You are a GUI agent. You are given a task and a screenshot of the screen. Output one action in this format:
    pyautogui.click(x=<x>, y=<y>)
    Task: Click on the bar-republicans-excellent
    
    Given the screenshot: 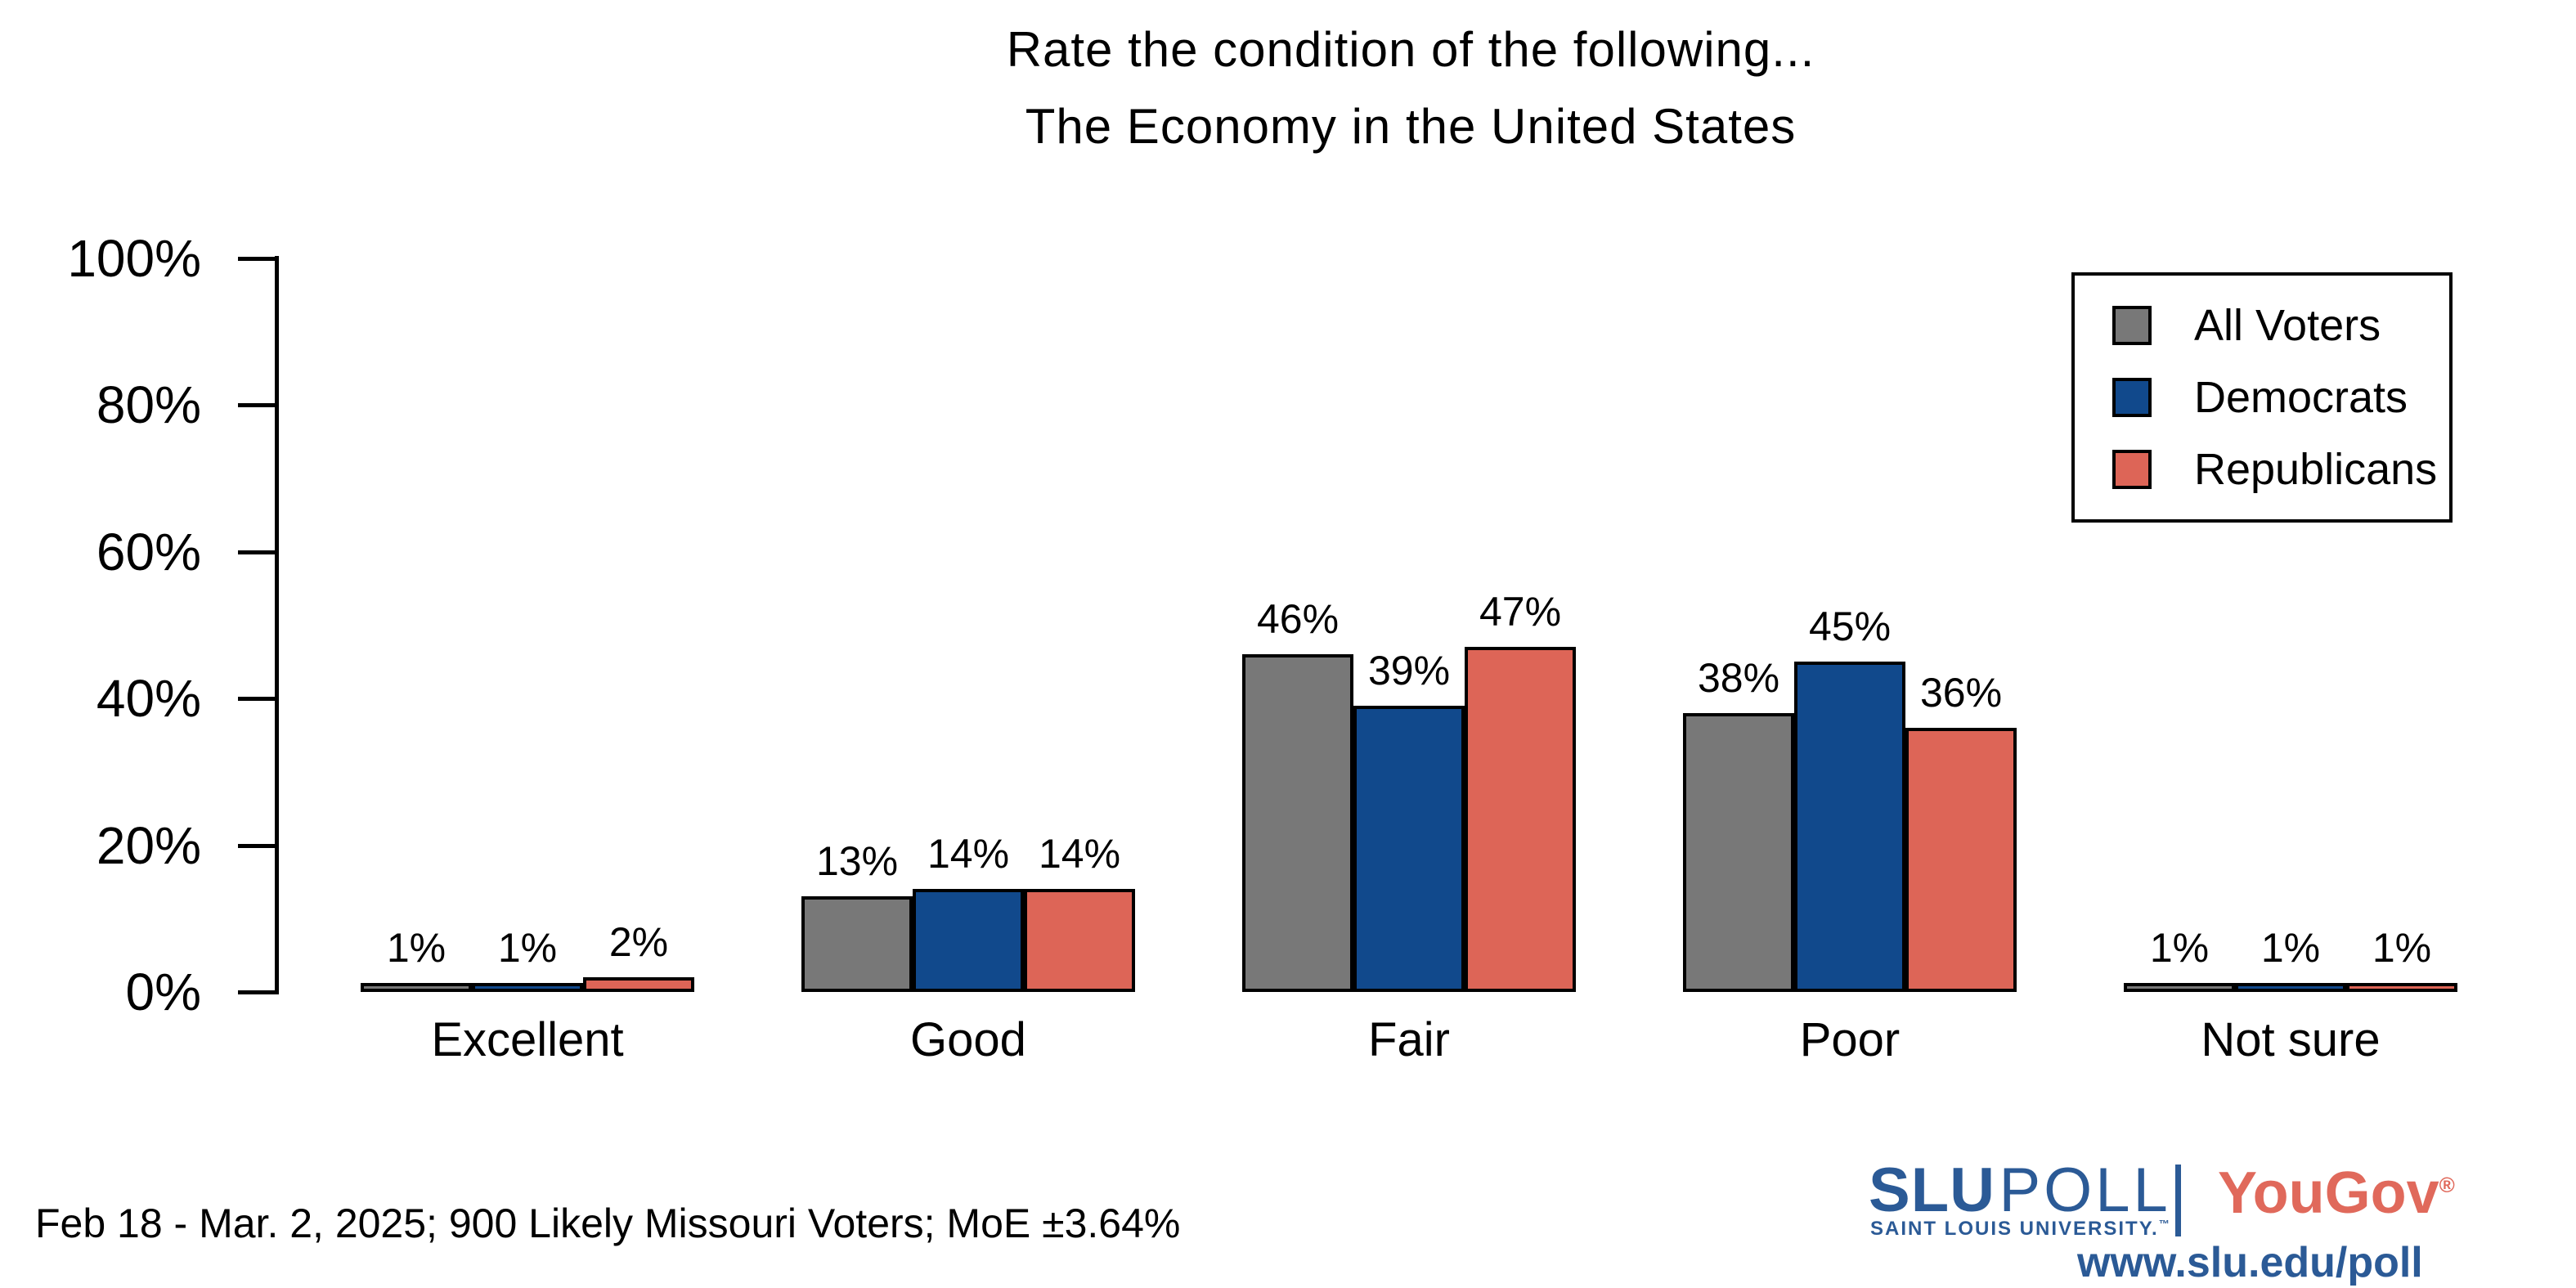 What is the action you would take?
    pyautogui.click(x=638, y=985)
    